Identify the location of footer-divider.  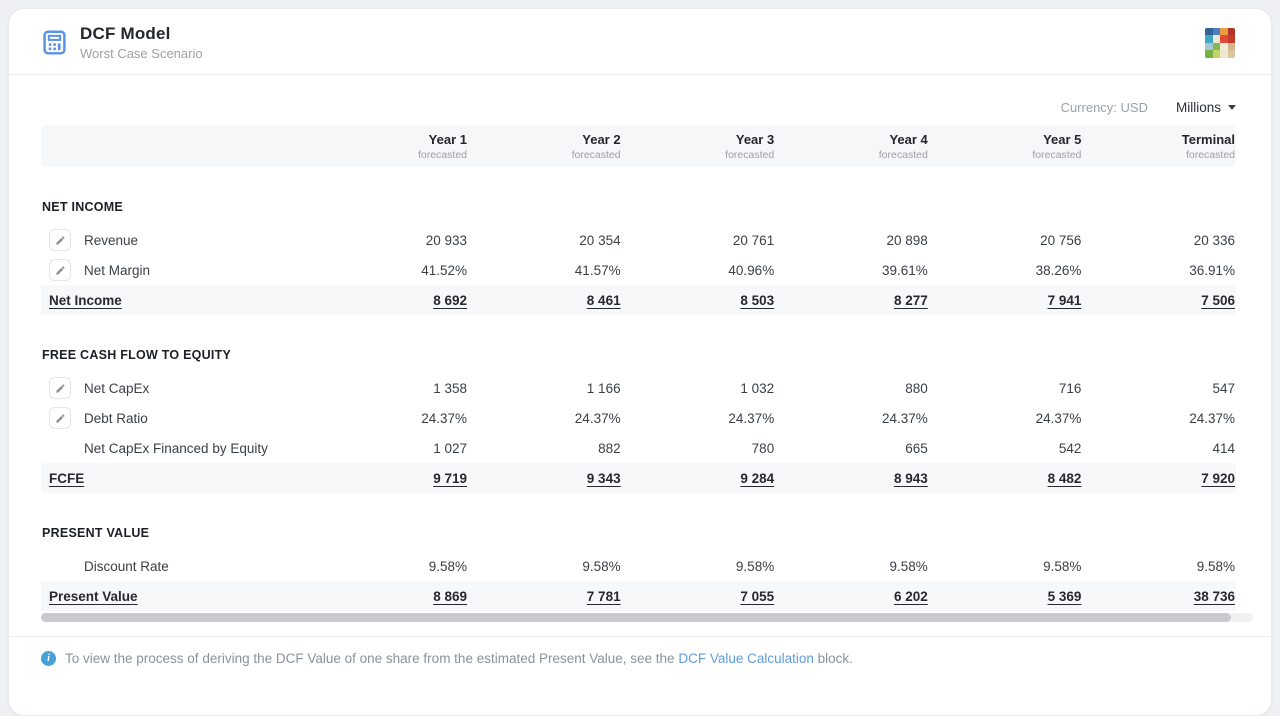
(640, 636).